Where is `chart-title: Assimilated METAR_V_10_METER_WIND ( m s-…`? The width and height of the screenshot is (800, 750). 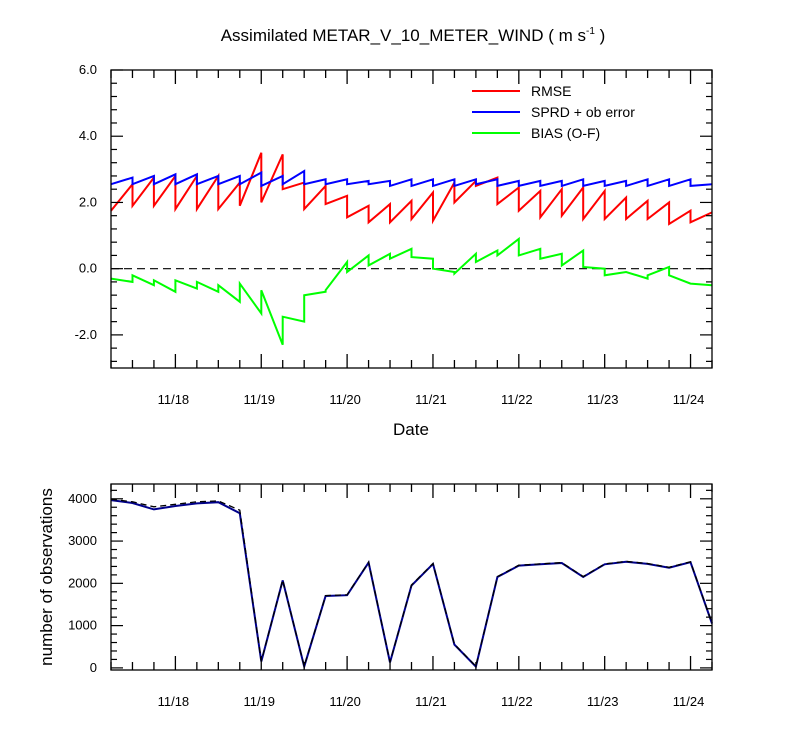
chart-title: Assimilated METAR_V_10_METER_WIND ( m s-… is located at coordinates (413, 35).